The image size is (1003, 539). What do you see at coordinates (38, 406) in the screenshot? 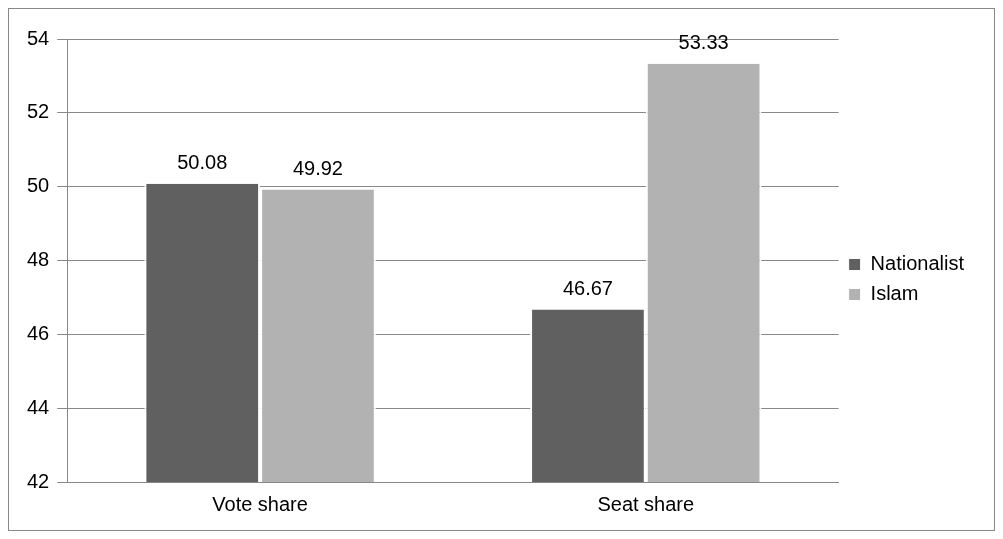
I see `y-tick-label: 44` at bounding box center [38, 406].